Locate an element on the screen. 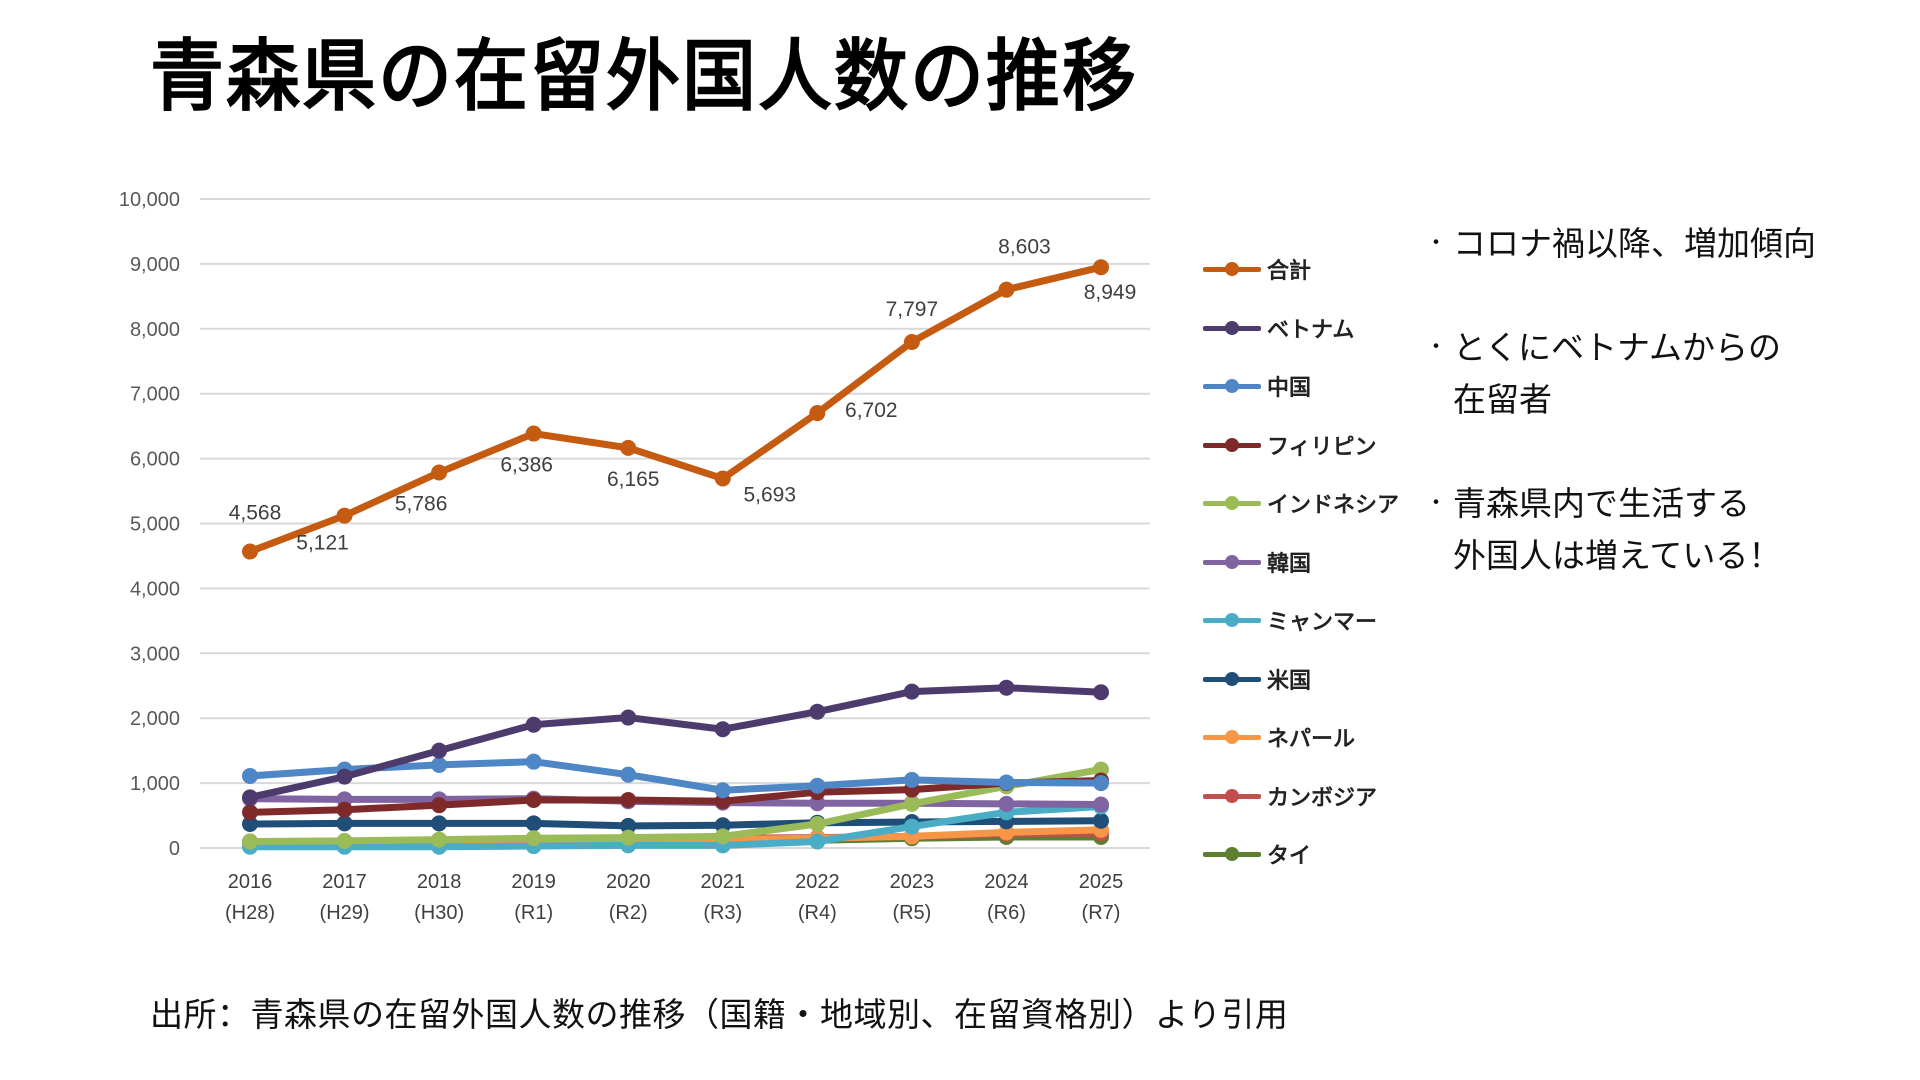  legend-item: カンボジア is located at coordinates (1301, 796).